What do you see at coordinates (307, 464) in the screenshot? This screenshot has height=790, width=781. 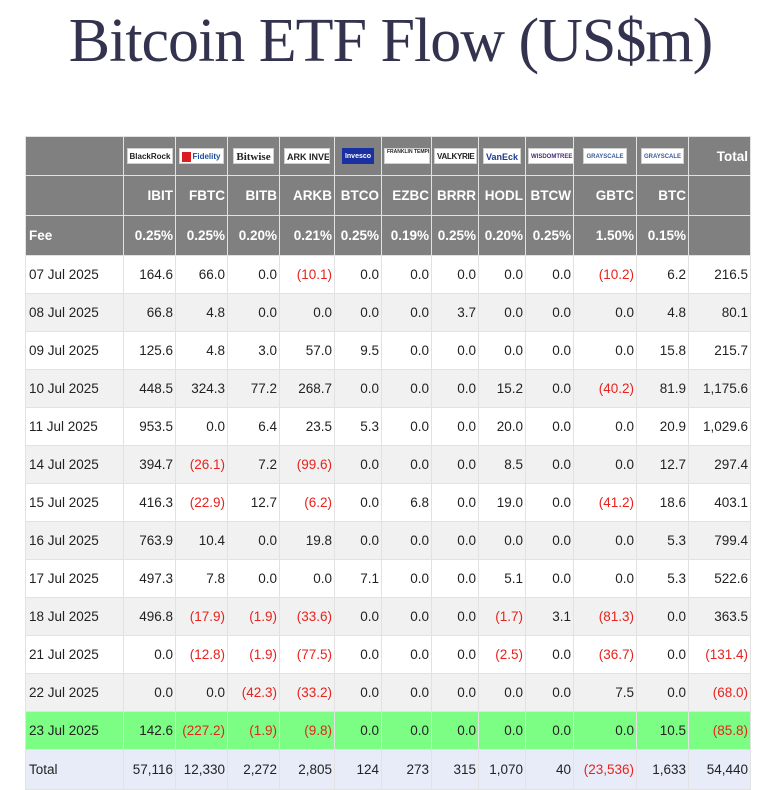 I see `flow-cell: (99.6)` at bounding box center [307, 464].